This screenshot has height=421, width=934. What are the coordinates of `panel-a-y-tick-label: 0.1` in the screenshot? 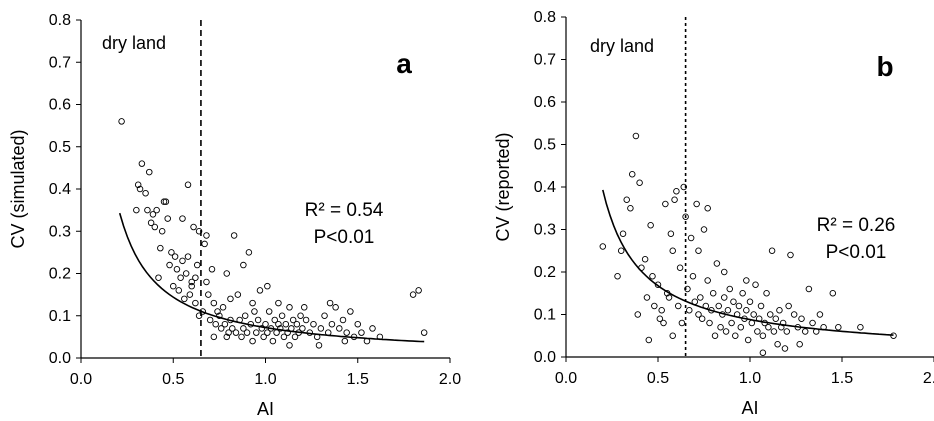 It's located at (60, 316).